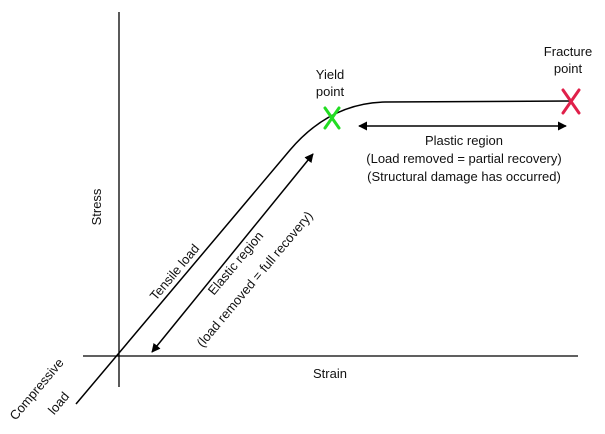 The height and width of the screenshot is (434, 605). I want to click on y-axis-label: Stress, so click(96, 206).